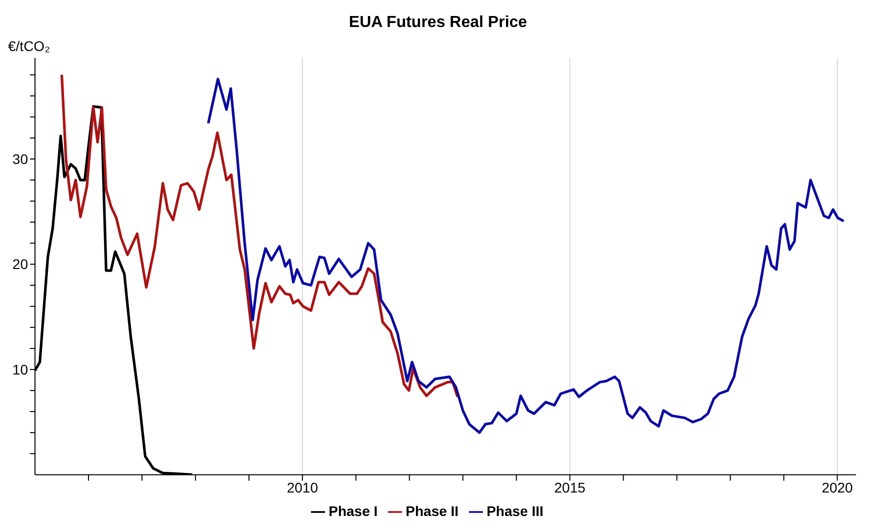  Describe the element at coordinates (20, 369) in the screenshot. I see `y-tick-label: 10` at that location.